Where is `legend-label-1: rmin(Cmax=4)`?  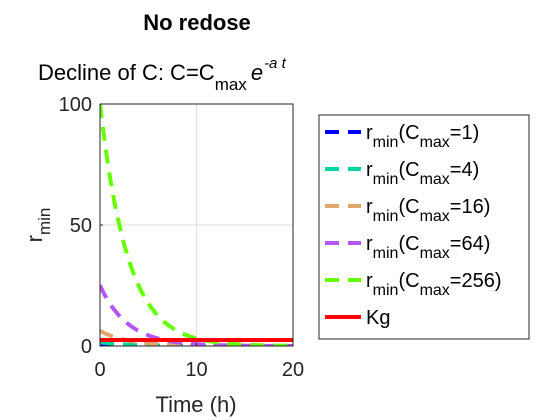
legend-label-1: rmin(Cmax=4) is located at coordinates (422, 173).